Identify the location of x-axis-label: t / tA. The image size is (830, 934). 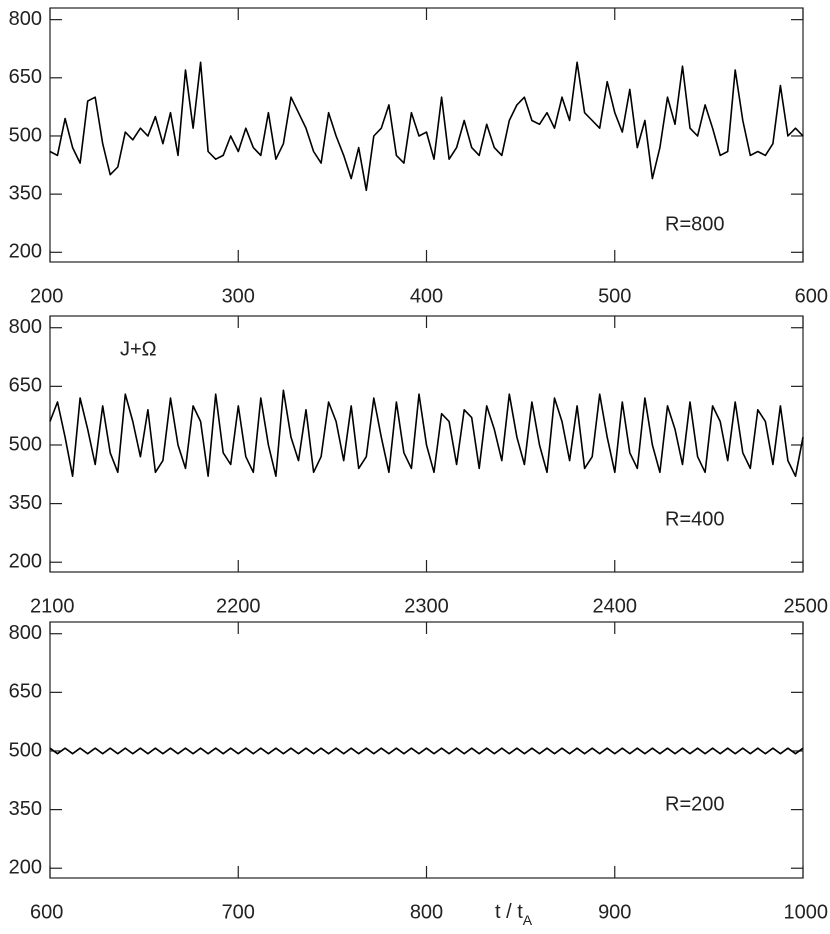
(514, 914).